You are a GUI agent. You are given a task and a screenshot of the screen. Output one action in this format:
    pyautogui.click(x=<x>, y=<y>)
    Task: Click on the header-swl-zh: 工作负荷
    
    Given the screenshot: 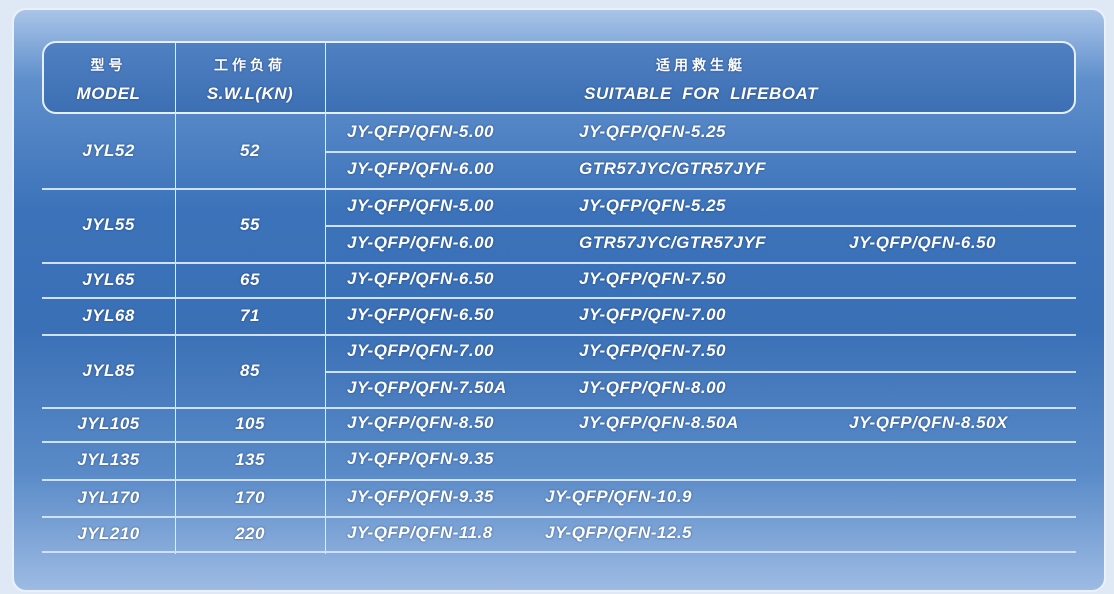 What is the action you would take?
    pyautogui.click(x=250, y=65)
    